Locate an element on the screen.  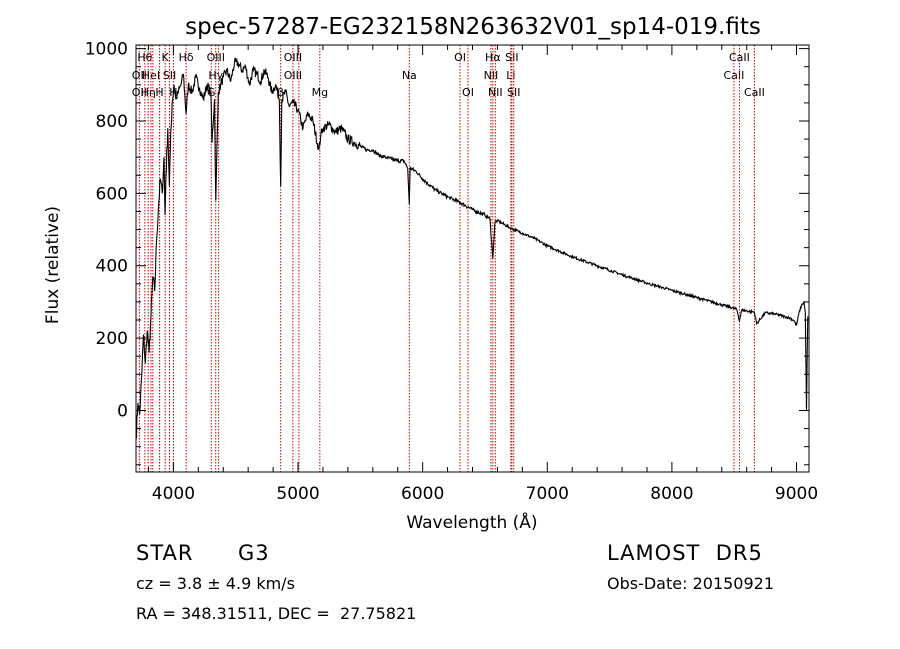
coordinates-value: RA = 348.31511, DEC = 27.75821 is located at coordinates (276, 613).